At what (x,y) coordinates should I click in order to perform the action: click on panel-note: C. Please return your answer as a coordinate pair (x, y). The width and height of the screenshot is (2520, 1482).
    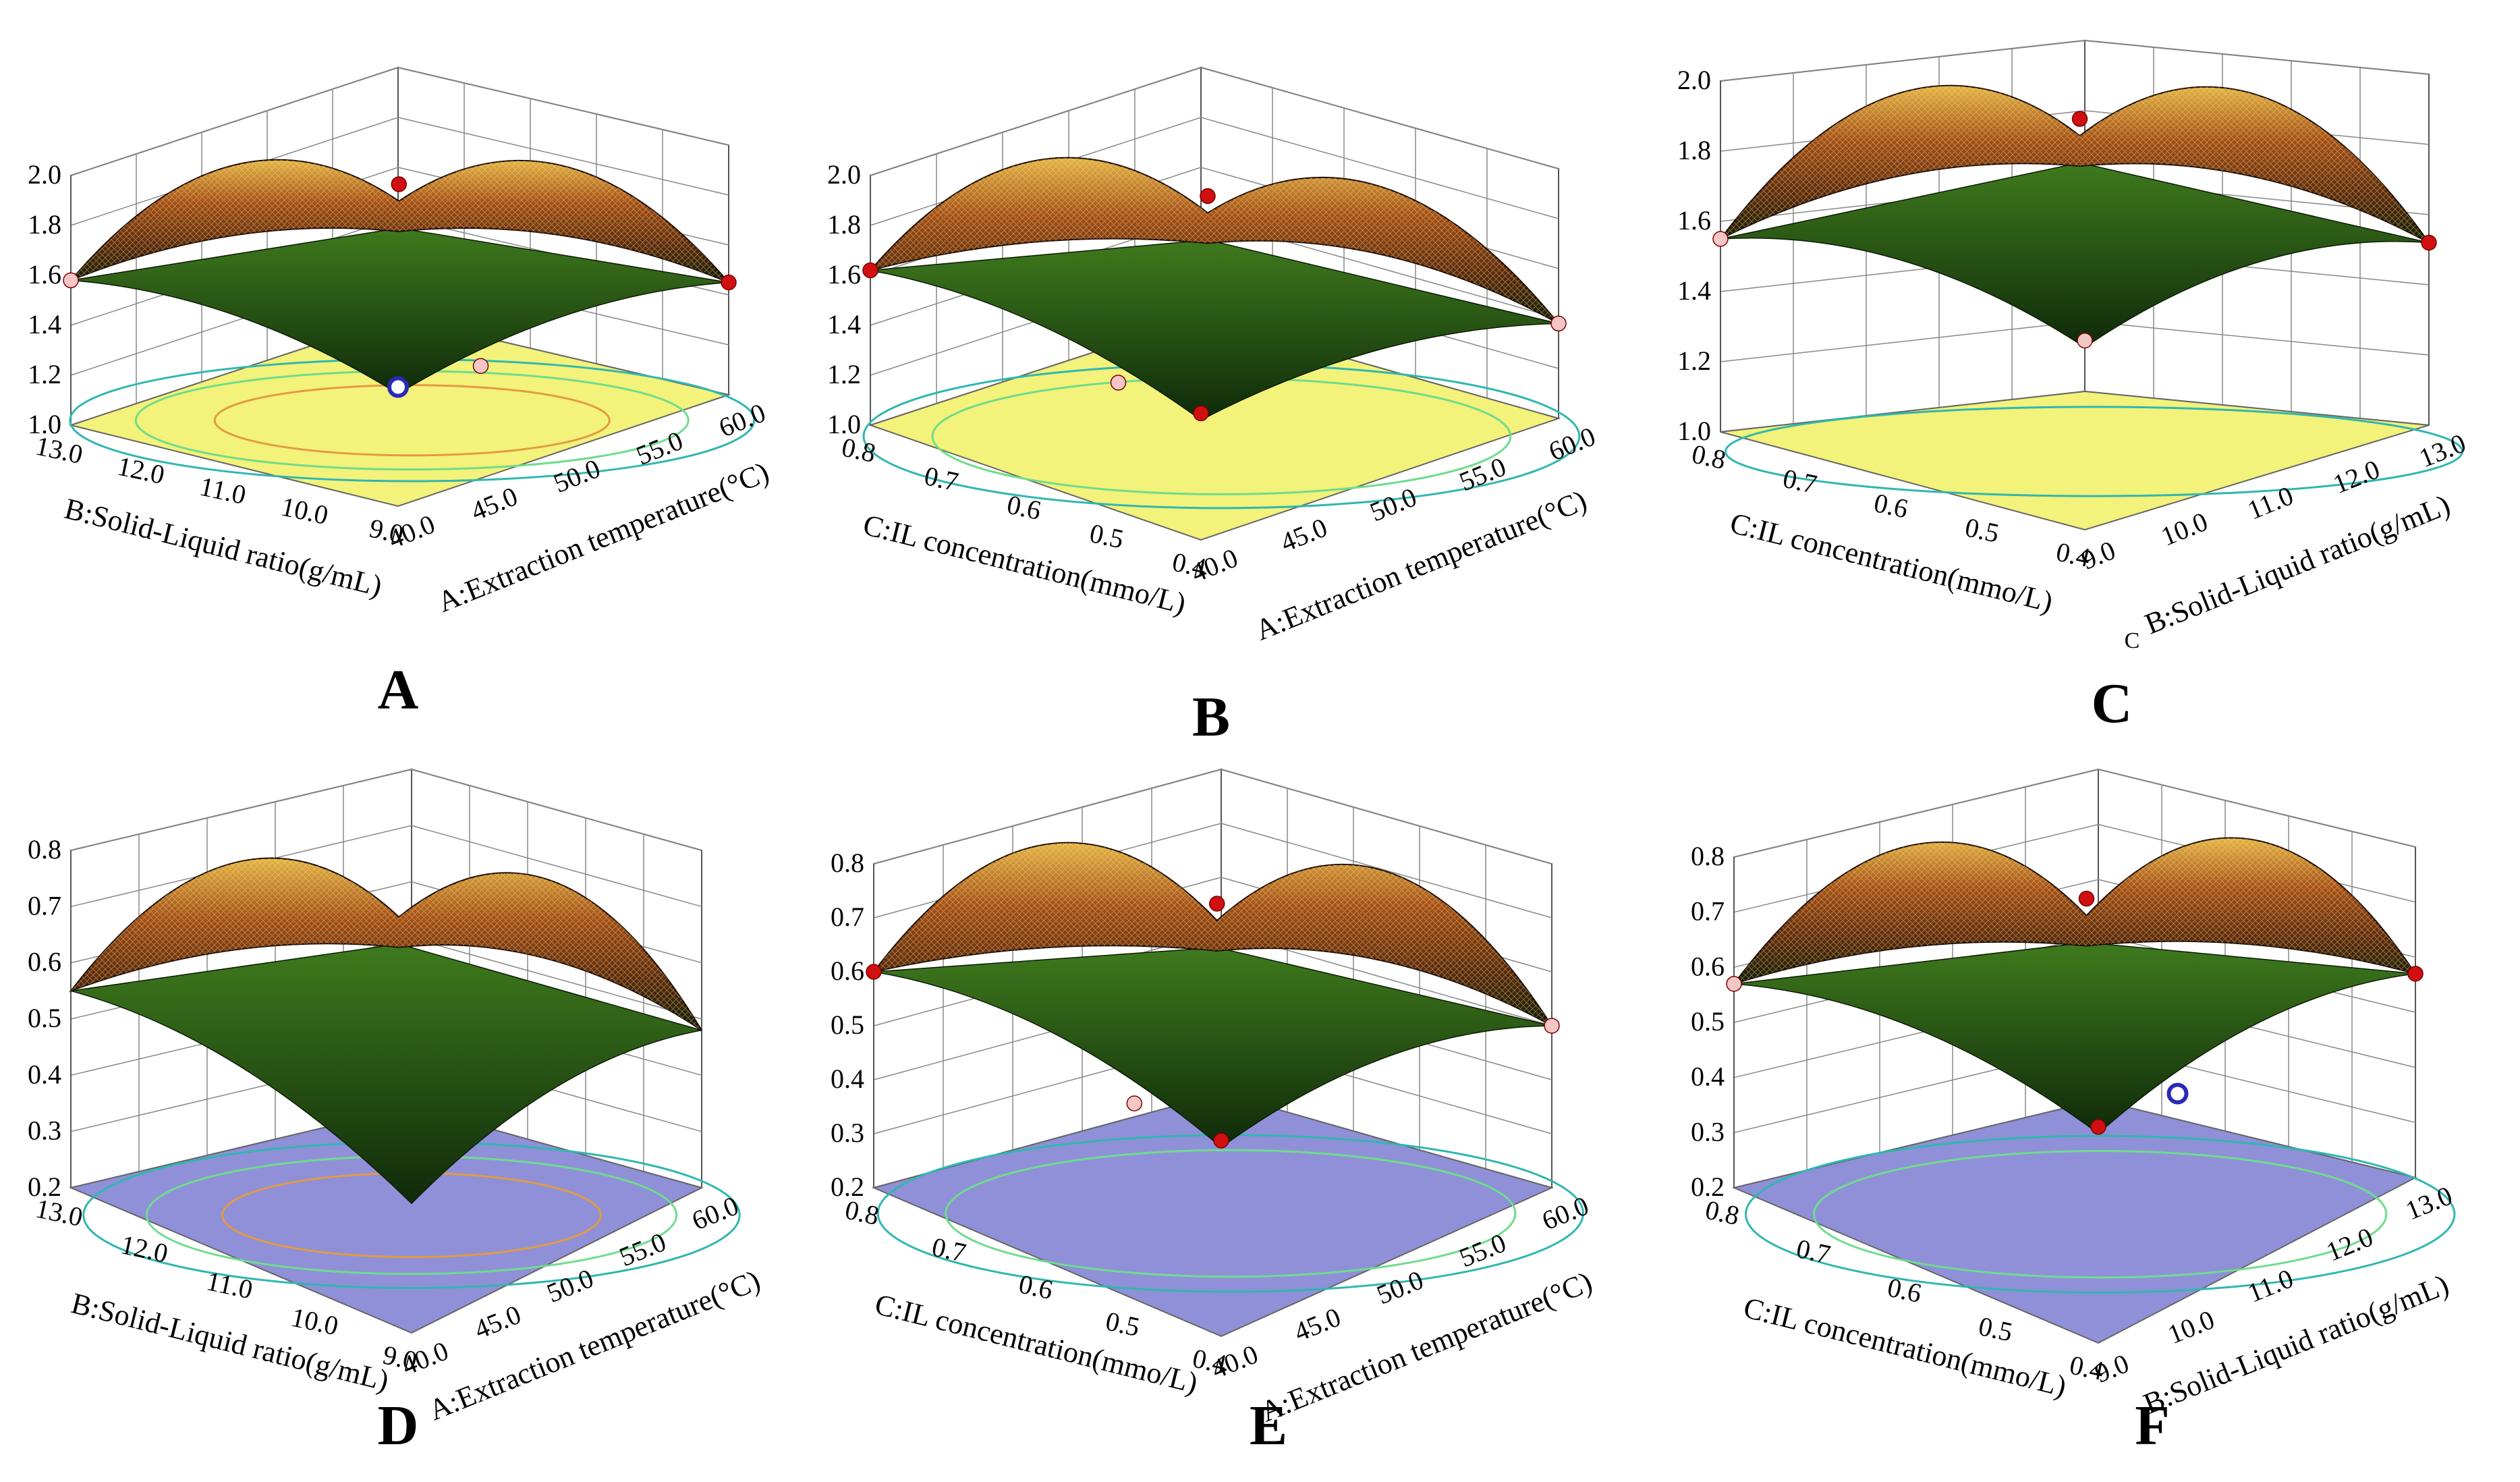
    Looking at the image, I should click on (2132, 640).